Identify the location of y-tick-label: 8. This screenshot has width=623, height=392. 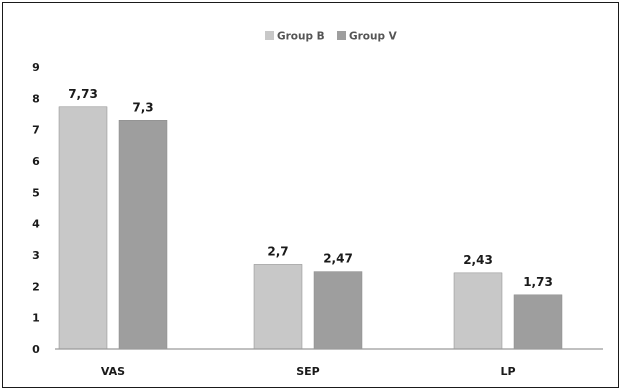
(36, 98).